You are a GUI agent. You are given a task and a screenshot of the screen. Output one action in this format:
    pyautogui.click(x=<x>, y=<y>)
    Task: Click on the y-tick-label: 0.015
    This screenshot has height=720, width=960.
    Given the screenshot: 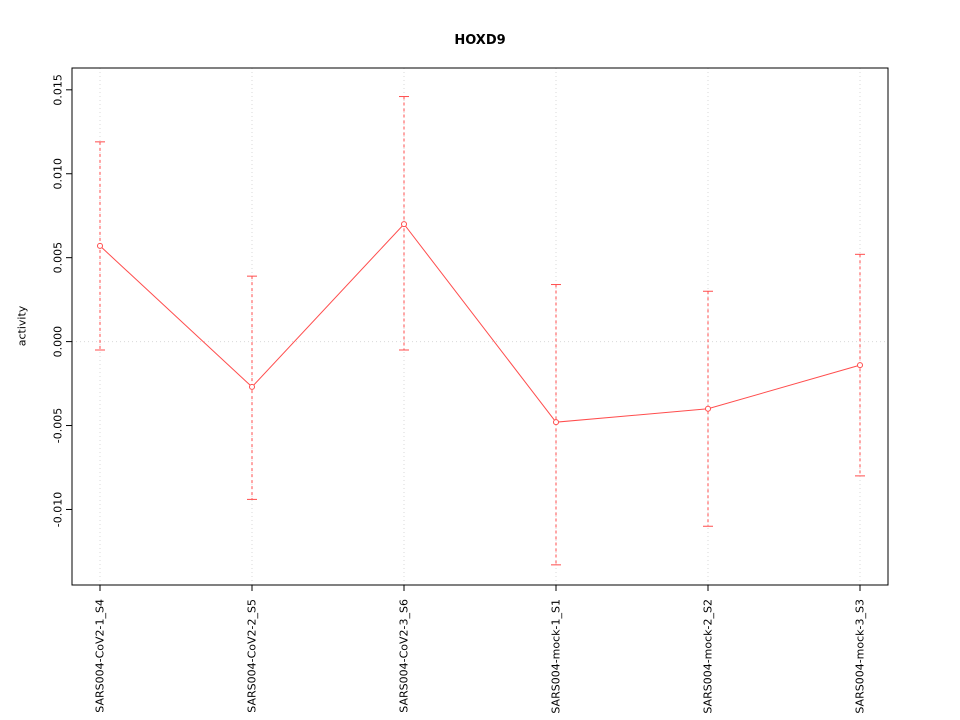 What is the action you would take?
    pyautogui.click(x=58, y=90)
    